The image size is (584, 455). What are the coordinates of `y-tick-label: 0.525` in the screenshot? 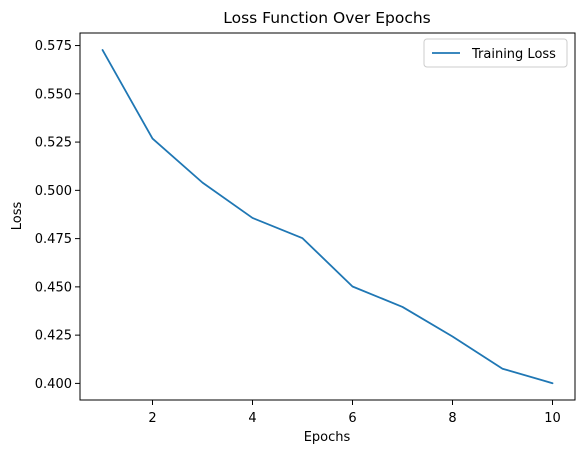 It's located at (53, 143).